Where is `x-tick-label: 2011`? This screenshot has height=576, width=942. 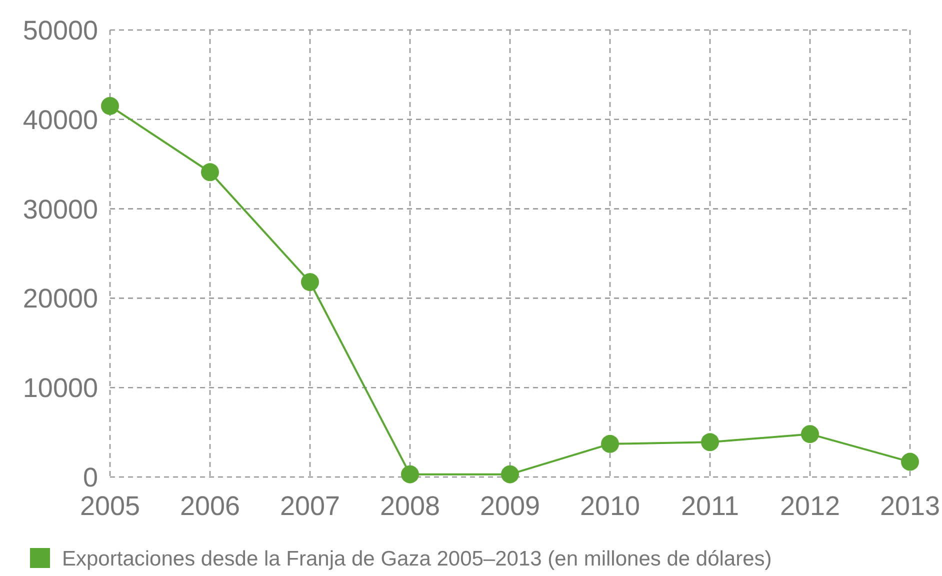 x-tick-label: 2011 is located at coordinates (710, 506).